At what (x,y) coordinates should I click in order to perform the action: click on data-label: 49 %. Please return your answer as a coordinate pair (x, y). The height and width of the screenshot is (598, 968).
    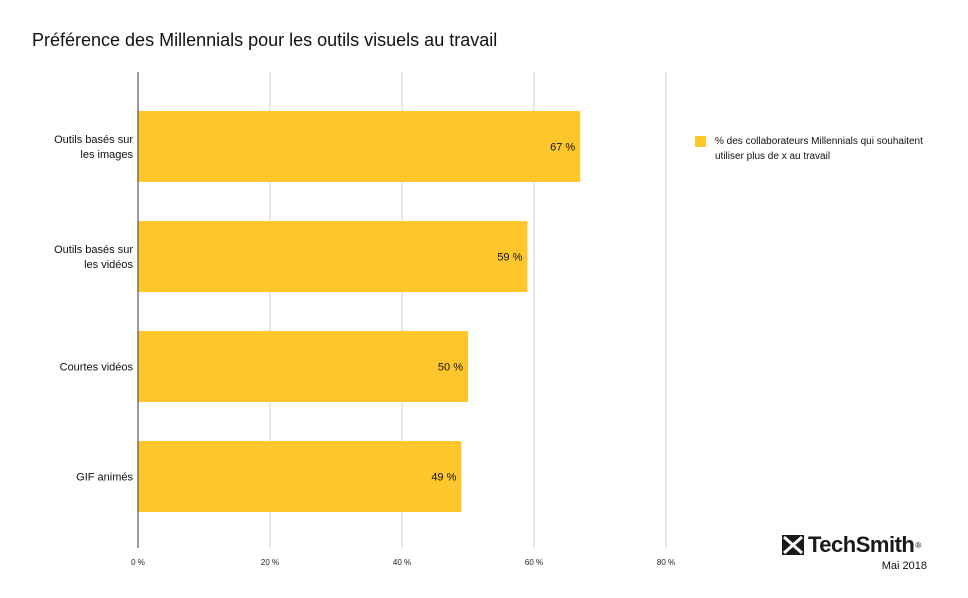
    Looking at the image, I should click on (443, 478).